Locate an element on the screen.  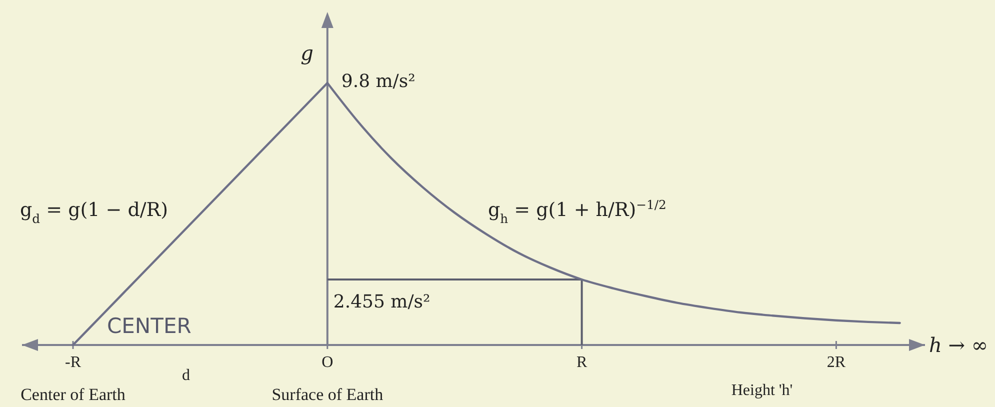
text: Center of Earth is located at coordinates (73, 394).